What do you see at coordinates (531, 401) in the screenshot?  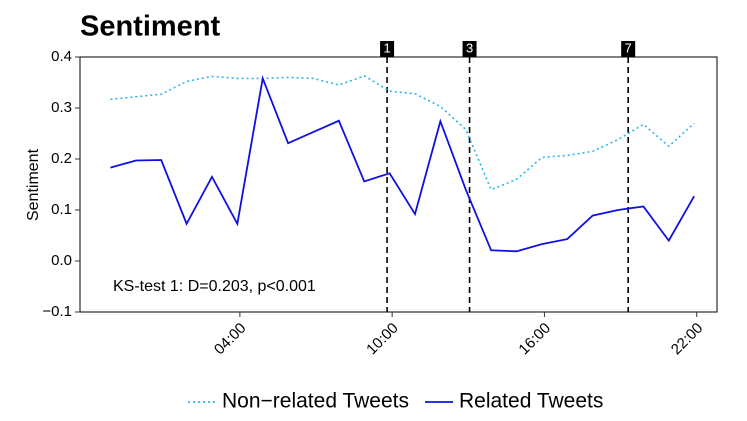 I see `legend-label: Related Tweets` at bounding box center [531, 401].